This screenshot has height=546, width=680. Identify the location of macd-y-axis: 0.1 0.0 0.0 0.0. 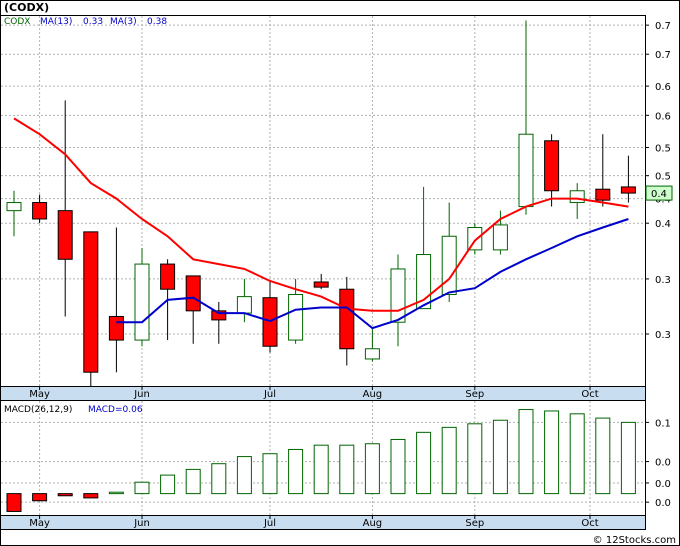
(658, 463).